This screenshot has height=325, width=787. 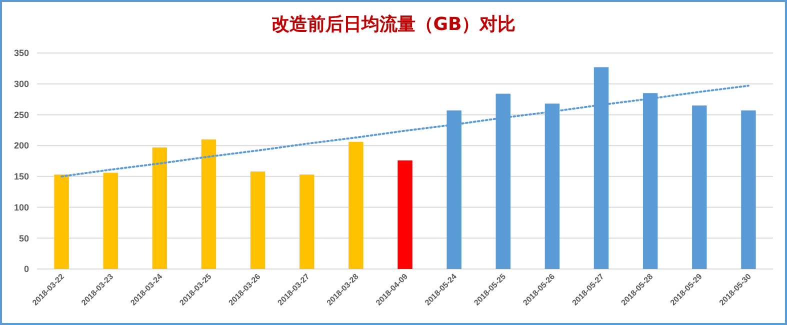 What do you see at coordinates (26, 269) in the screenshot?
I see `y-tick-label: 0` at bounding box center [26, 269].